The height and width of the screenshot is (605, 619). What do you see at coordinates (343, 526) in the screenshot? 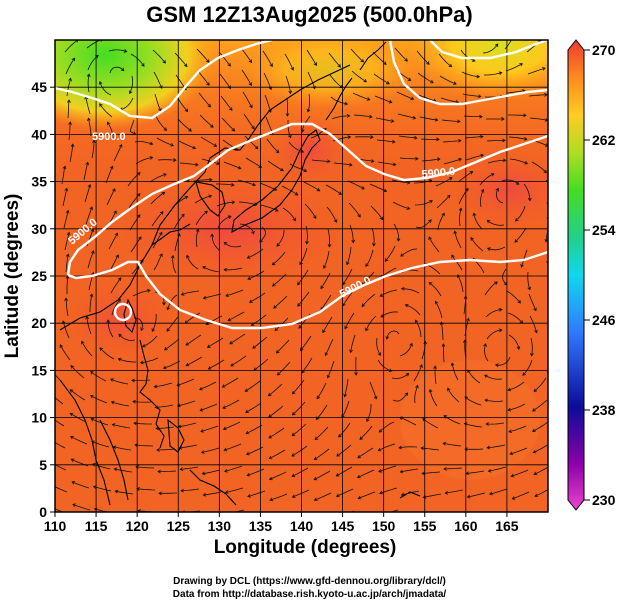
I see `x-tick-label: 145` at bounding box center [343, 526].